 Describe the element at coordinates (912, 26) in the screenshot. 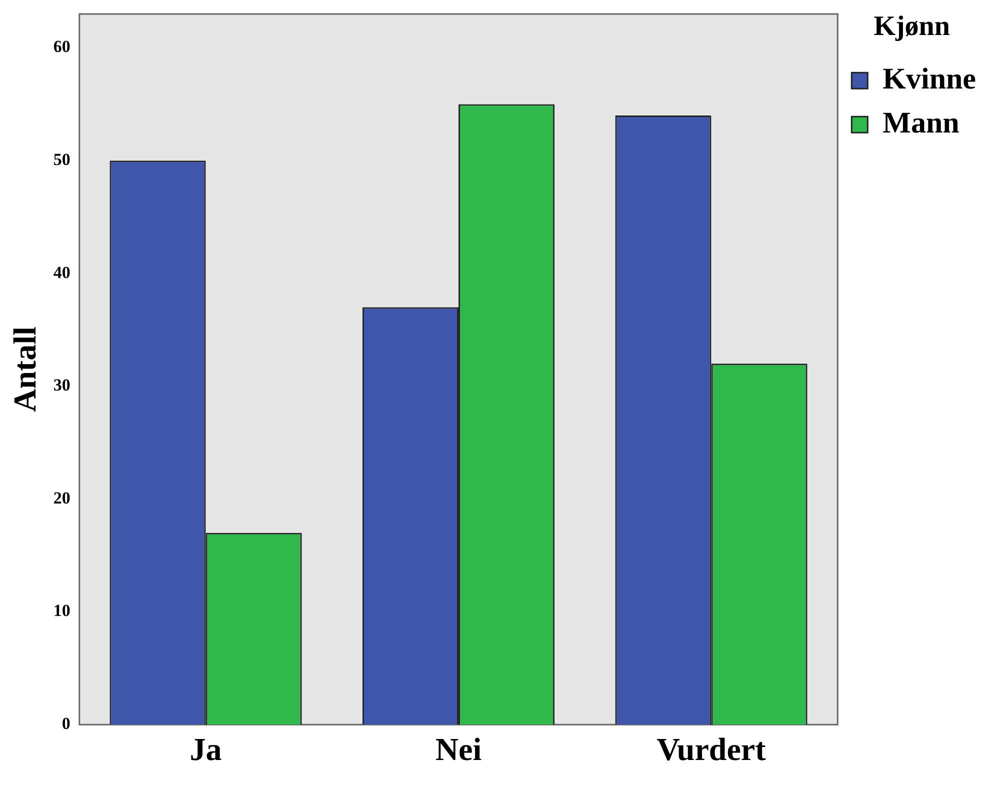

I see `legend-title: Kjønn` at that location.